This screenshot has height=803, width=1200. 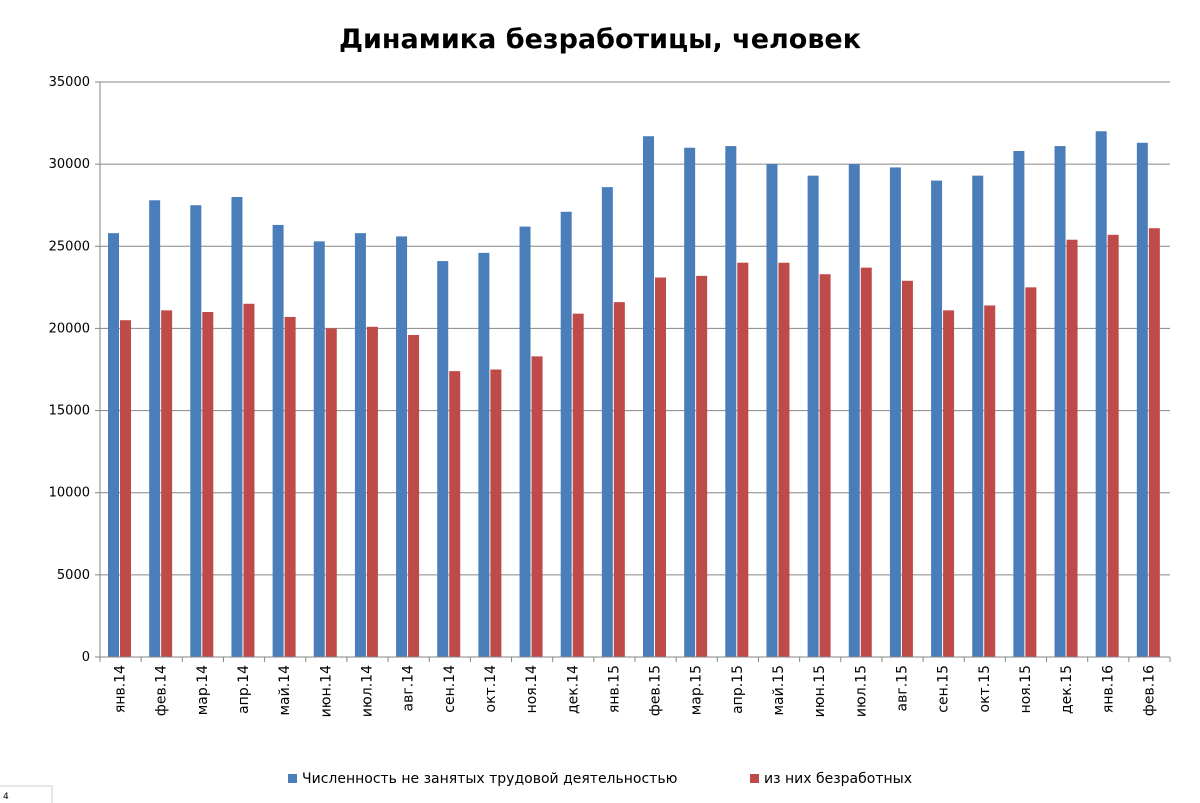 What do you see at coordinates (86, 657) in the screenshot?
I see `y-tick-label: 0` at bounding box center [86, 657].